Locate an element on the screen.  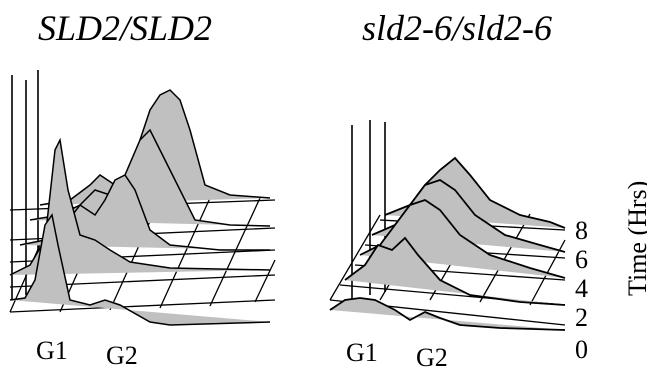
time-tick-8: 8 is located at coordinates (581, 230).